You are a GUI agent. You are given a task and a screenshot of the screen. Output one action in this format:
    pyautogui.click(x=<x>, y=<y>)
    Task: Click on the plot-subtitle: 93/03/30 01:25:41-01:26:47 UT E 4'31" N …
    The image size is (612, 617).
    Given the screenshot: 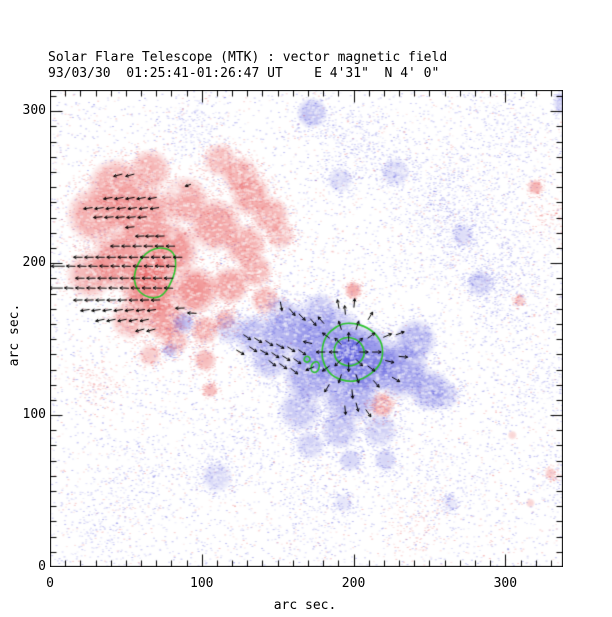 What is the action you would take?
    pyautogui.click(x=244, y=73)
    